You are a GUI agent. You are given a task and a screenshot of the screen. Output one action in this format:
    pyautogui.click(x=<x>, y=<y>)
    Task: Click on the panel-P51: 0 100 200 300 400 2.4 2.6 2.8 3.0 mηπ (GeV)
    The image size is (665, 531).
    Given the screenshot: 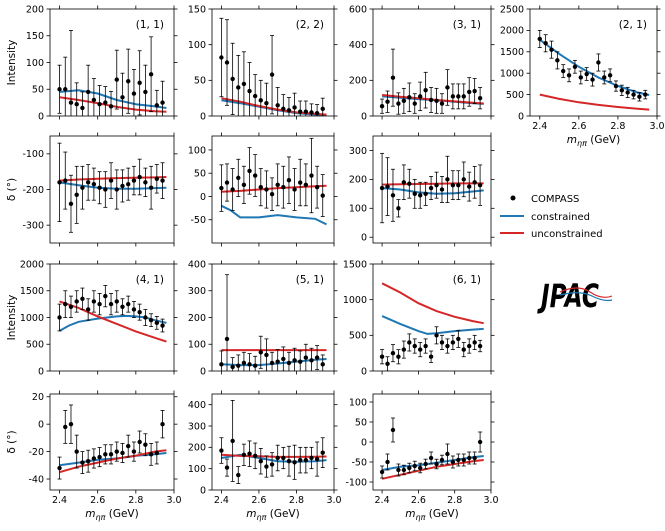 What is the action you would take?
    pyautogui.click(x=265, y=456)
    